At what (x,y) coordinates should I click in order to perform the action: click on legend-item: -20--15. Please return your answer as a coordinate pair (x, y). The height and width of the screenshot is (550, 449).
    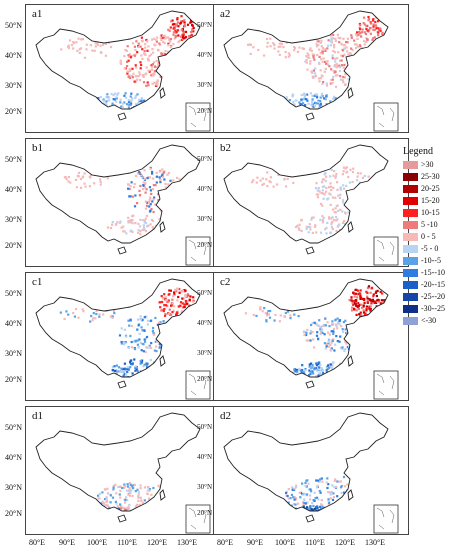
    Looking at the image, I should click on (426, 285).